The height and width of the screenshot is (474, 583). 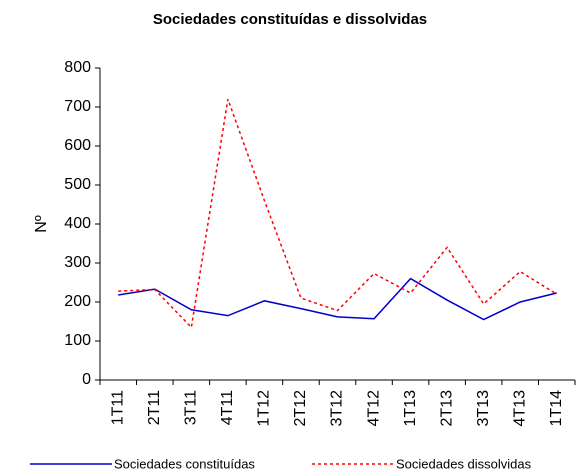 I want to click on y-tick-label: 800, so click(x=77, y=67).